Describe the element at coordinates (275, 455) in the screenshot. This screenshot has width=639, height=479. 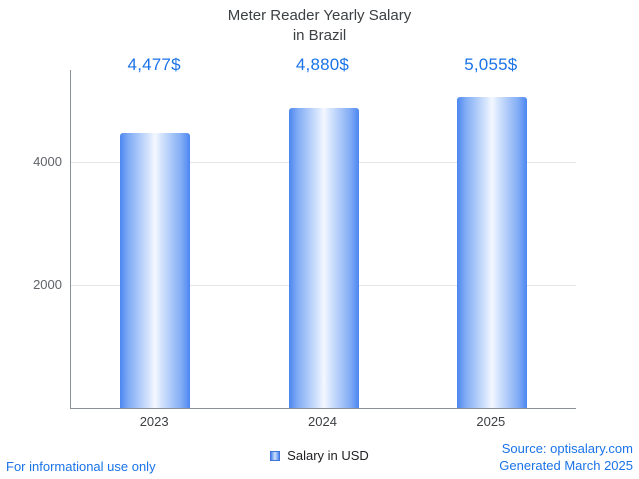
I see `legend-swatch-icon` at that location.